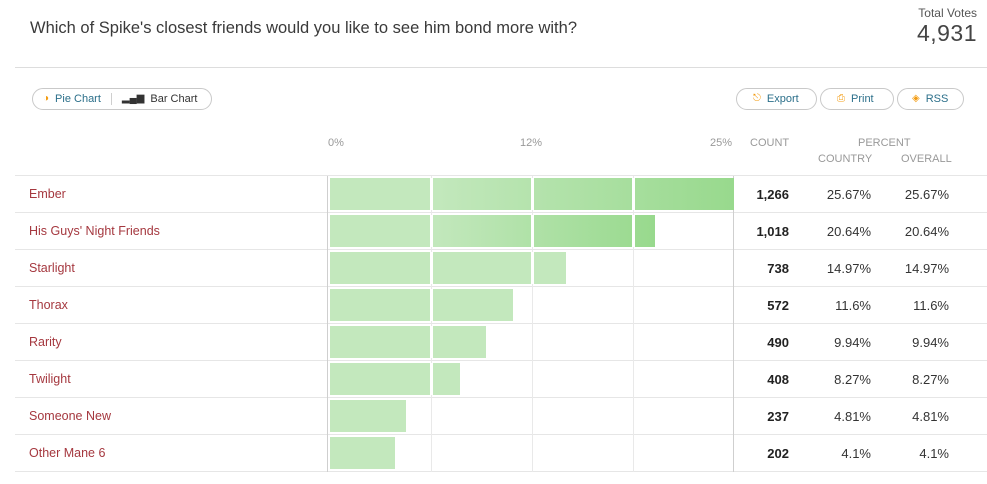 The width and height of the screenshot is (987, 484). What do you see at coordinates (926, 194) in the screenshot?
I see `option-overall-percent: 25.67%` at bounding box center [926, 194].